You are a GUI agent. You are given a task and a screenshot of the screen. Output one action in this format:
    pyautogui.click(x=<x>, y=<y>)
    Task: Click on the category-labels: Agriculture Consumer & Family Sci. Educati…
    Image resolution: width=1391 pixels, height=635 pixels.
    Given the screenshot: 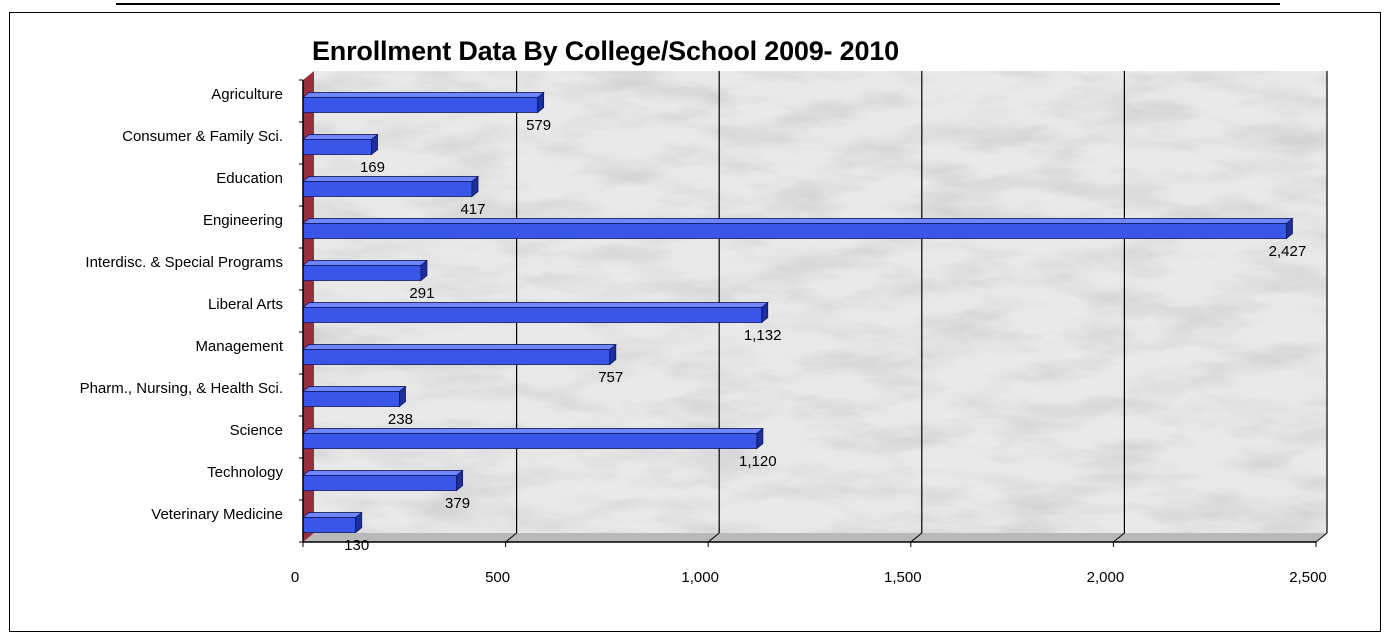 What is the action you would take?
    pyautogui.click(x=182, y=304)
    